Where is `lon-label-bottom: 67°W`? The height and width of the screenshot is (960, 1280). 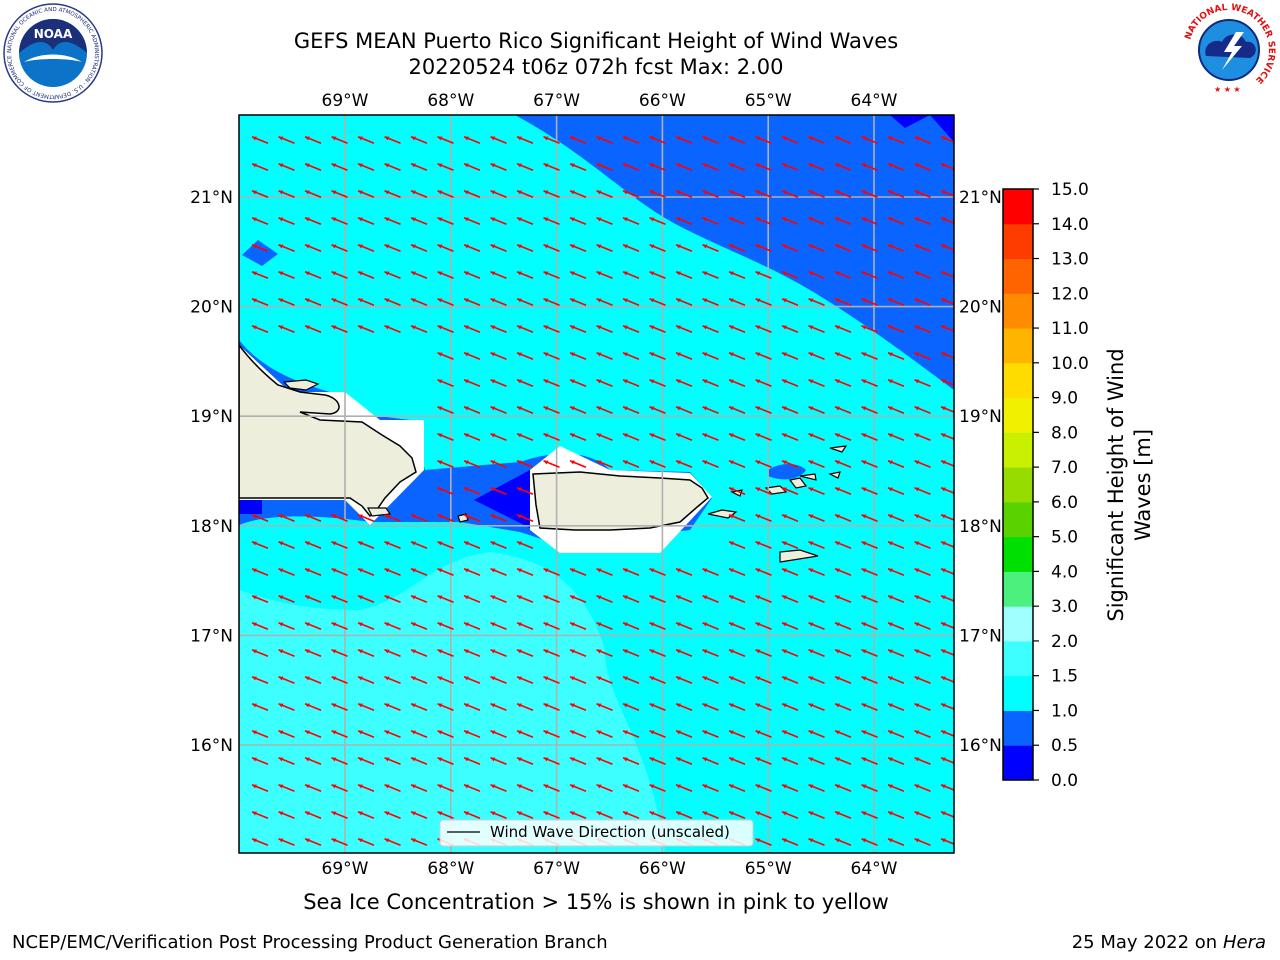 lon-label-bottom: 67°W is located at coordinates (556, 869).